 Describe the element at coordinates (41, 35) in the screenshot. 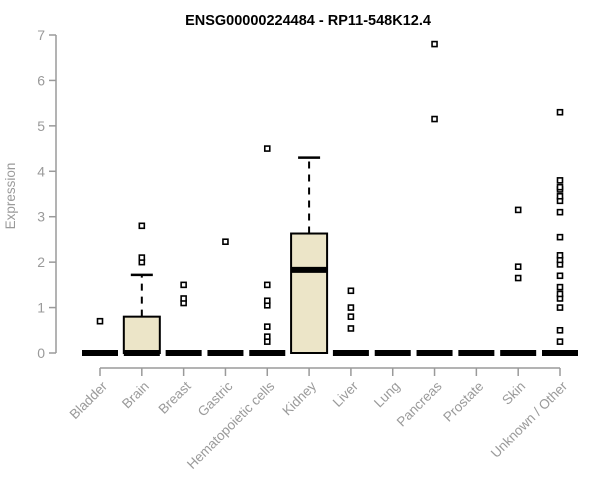

I see `y-tick-label: 7` at that location.